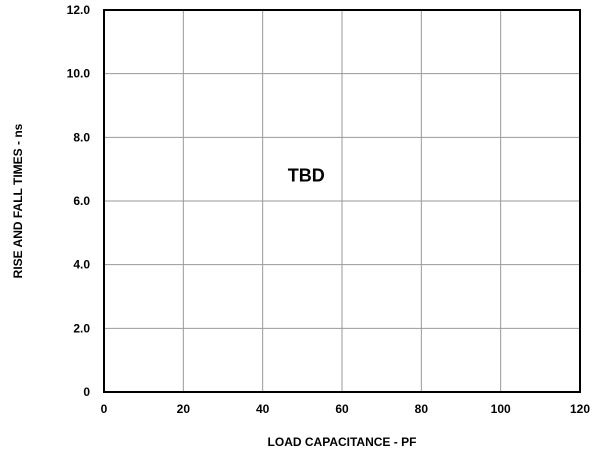 Image resolution: width=608 pixels, height=458 pixels. I want to click on y-axis-label: RISE AND FALL TIMES - ns, so click(18, 200).